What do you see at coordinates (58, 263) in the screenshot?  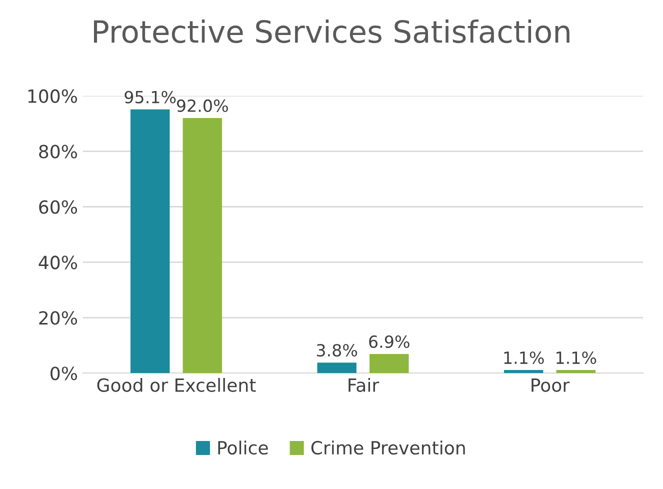 I see `y-tick-label: 40%` at bounding box center [58, 263].